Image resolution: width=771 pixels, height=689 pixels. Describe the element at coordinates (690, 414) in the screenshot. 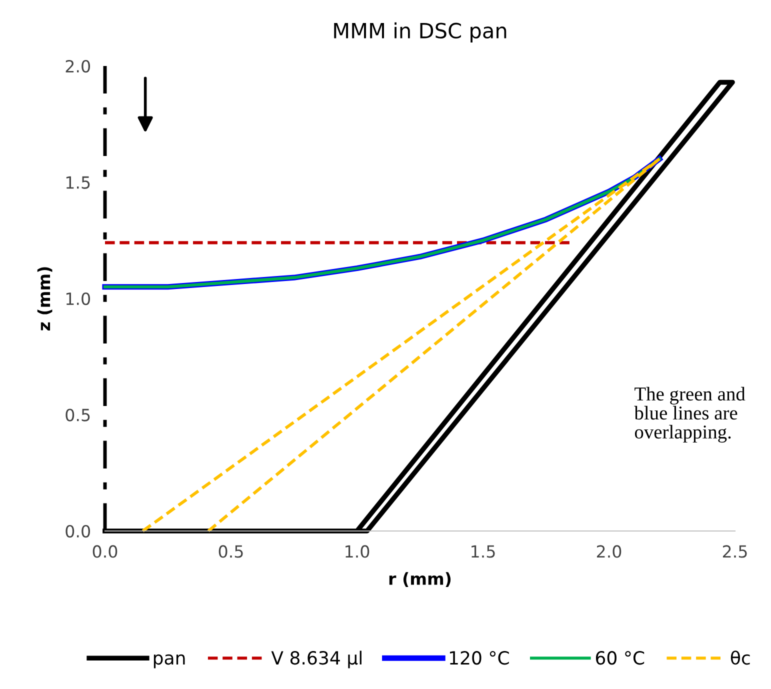

I see `annotation: The green and blue lines are overlapping.` at that location.